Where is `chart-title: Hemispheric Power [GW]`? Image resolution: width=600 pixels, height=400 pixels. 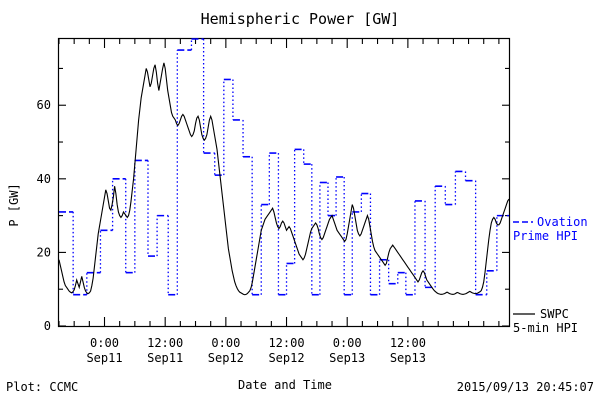
chart-title: Hemispheric Power [GW] is located at coordinates (300, 19).